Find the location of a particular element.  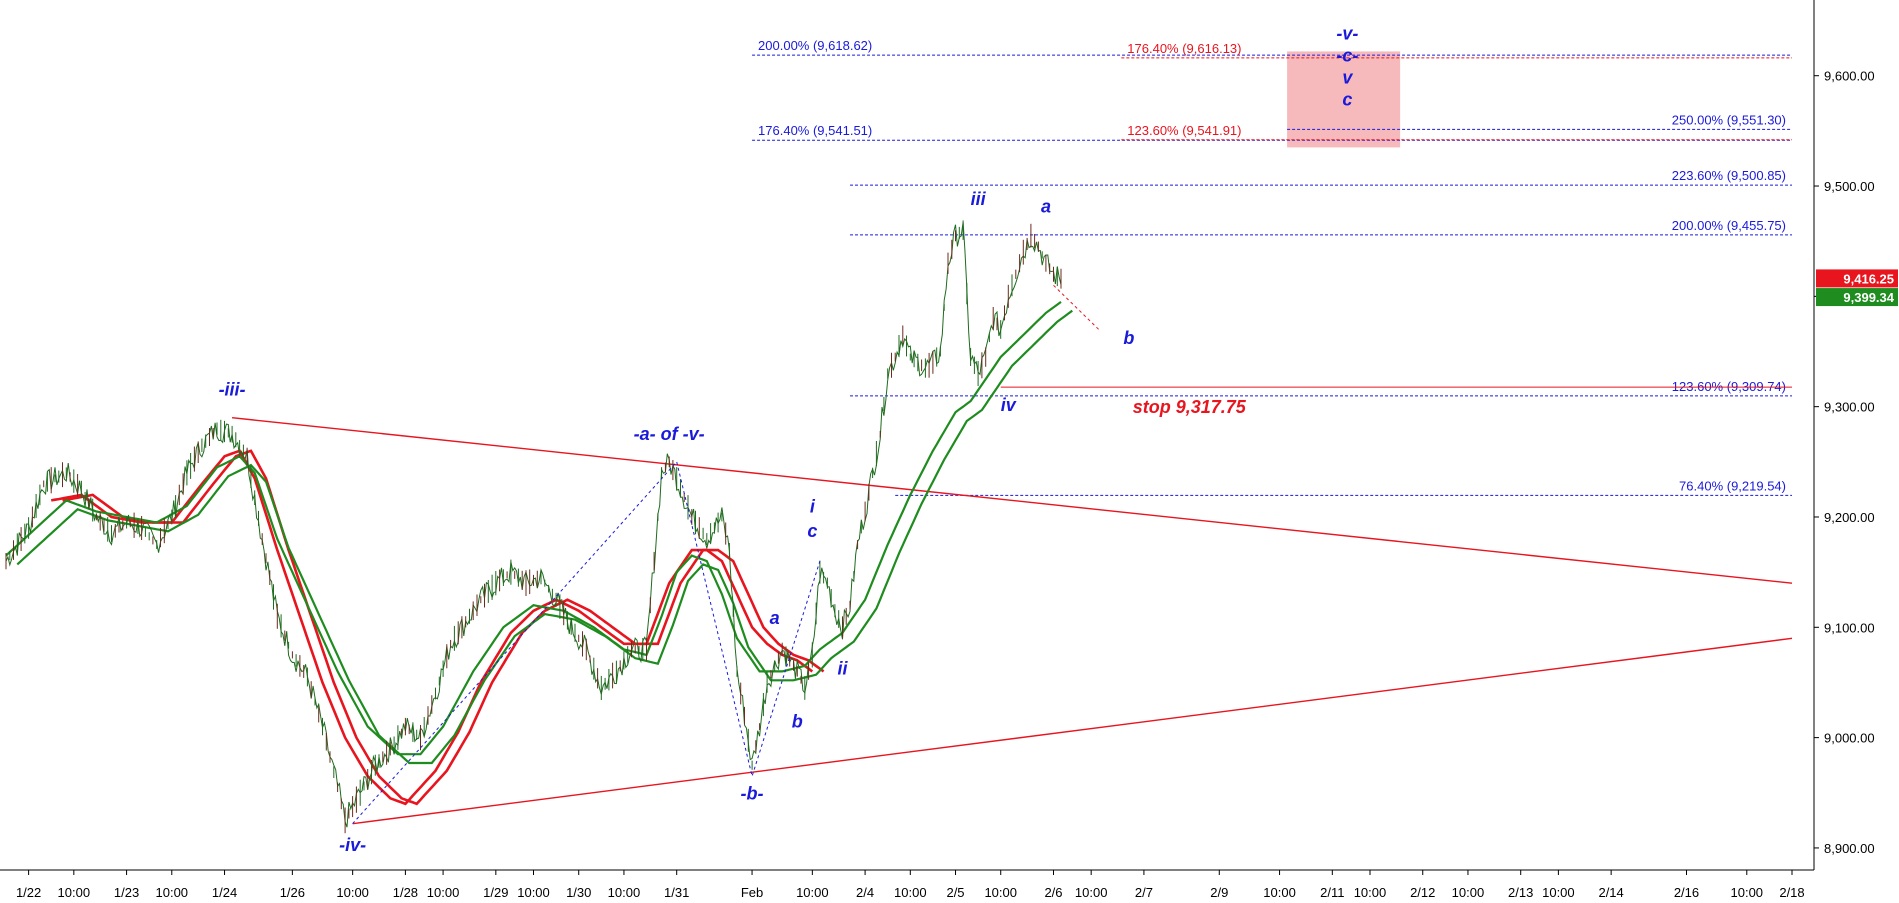

fib-level-label: 76.40% (9,219.54) is located at coordinates (1732, 485).